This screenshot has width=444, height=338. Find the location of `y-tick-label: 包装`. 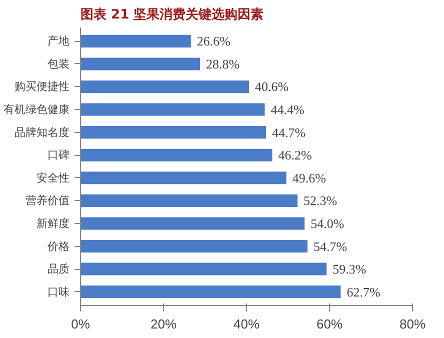

y-tick-label: 包装 is located at coordinates (59, 63).